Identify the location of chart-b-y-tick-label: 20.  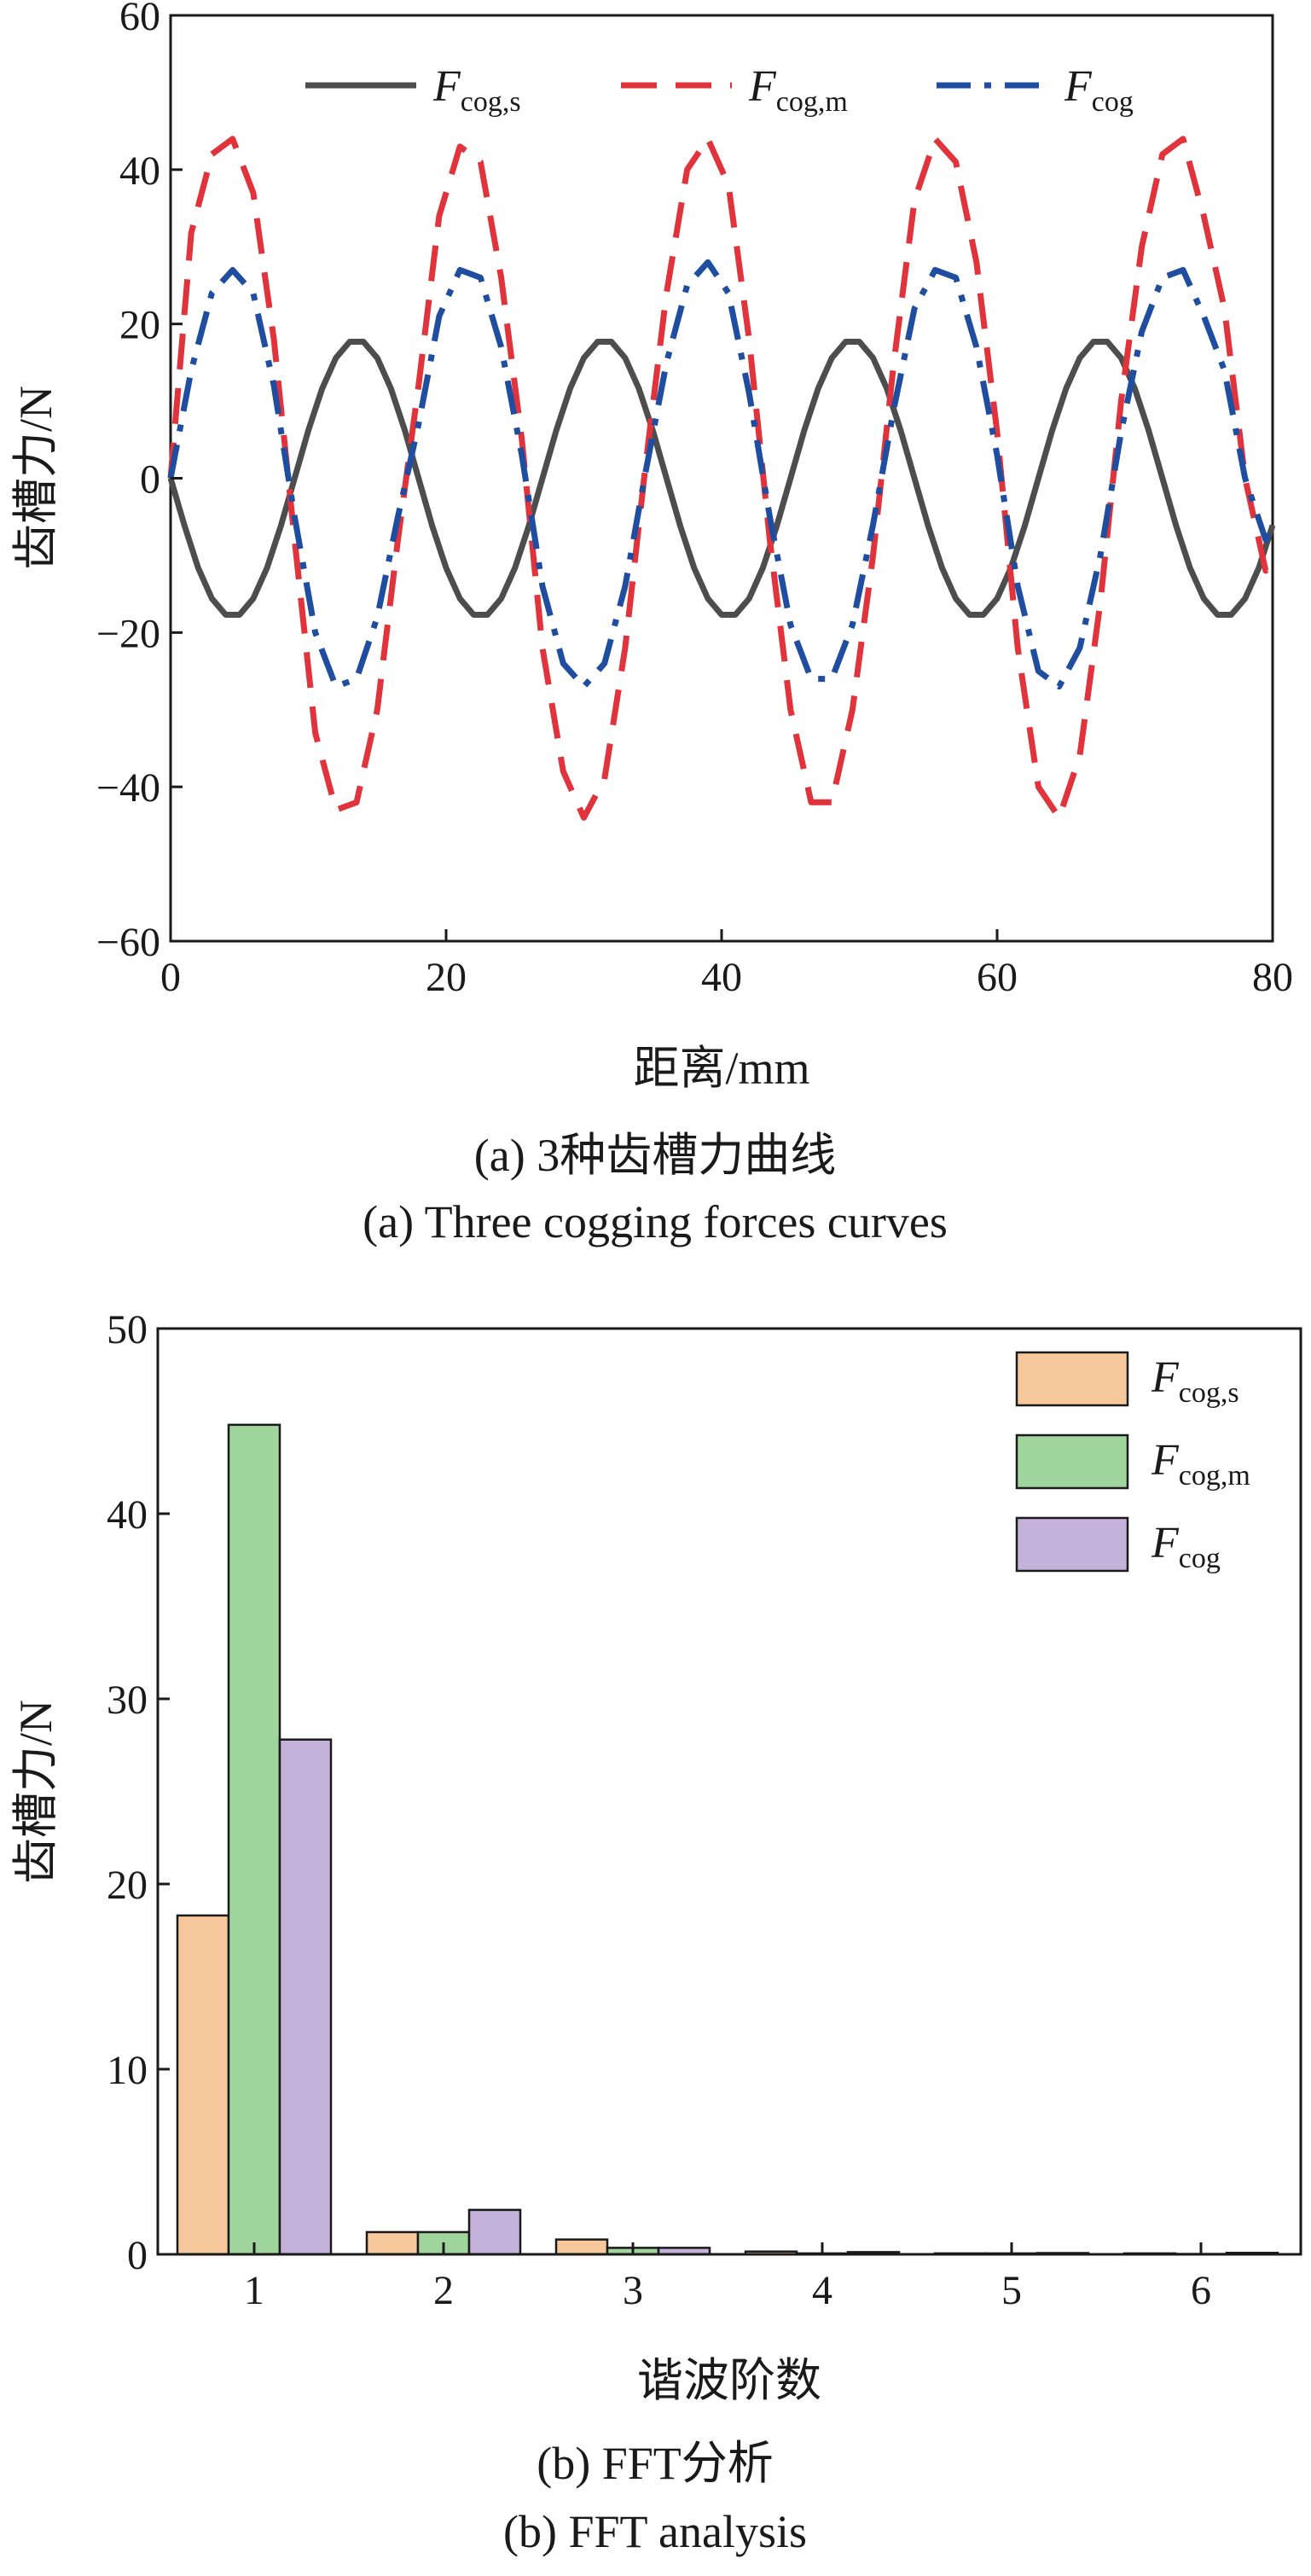
(127, 1885).